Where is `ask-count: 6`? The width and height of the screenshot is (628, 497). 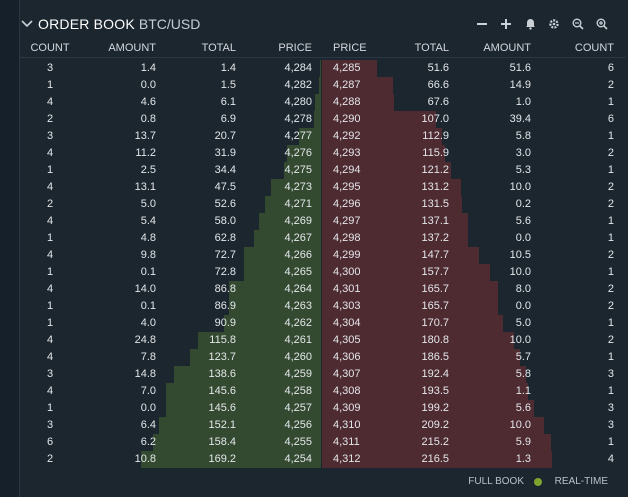 ask-count: 6 is located at coordinates (610, 119).